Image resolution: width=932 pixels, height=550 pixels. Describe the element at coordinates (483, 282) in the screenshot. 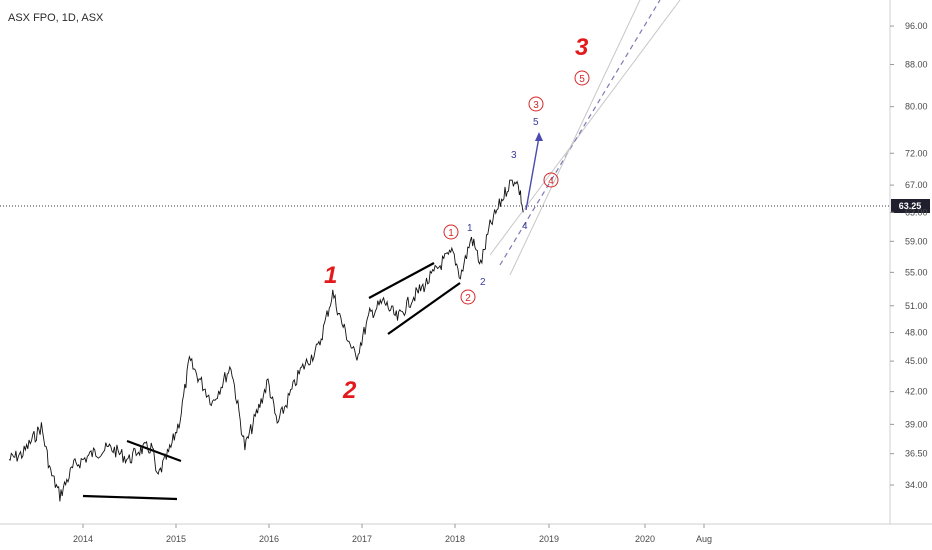

I see `subwave-label-2: 2` at that location.